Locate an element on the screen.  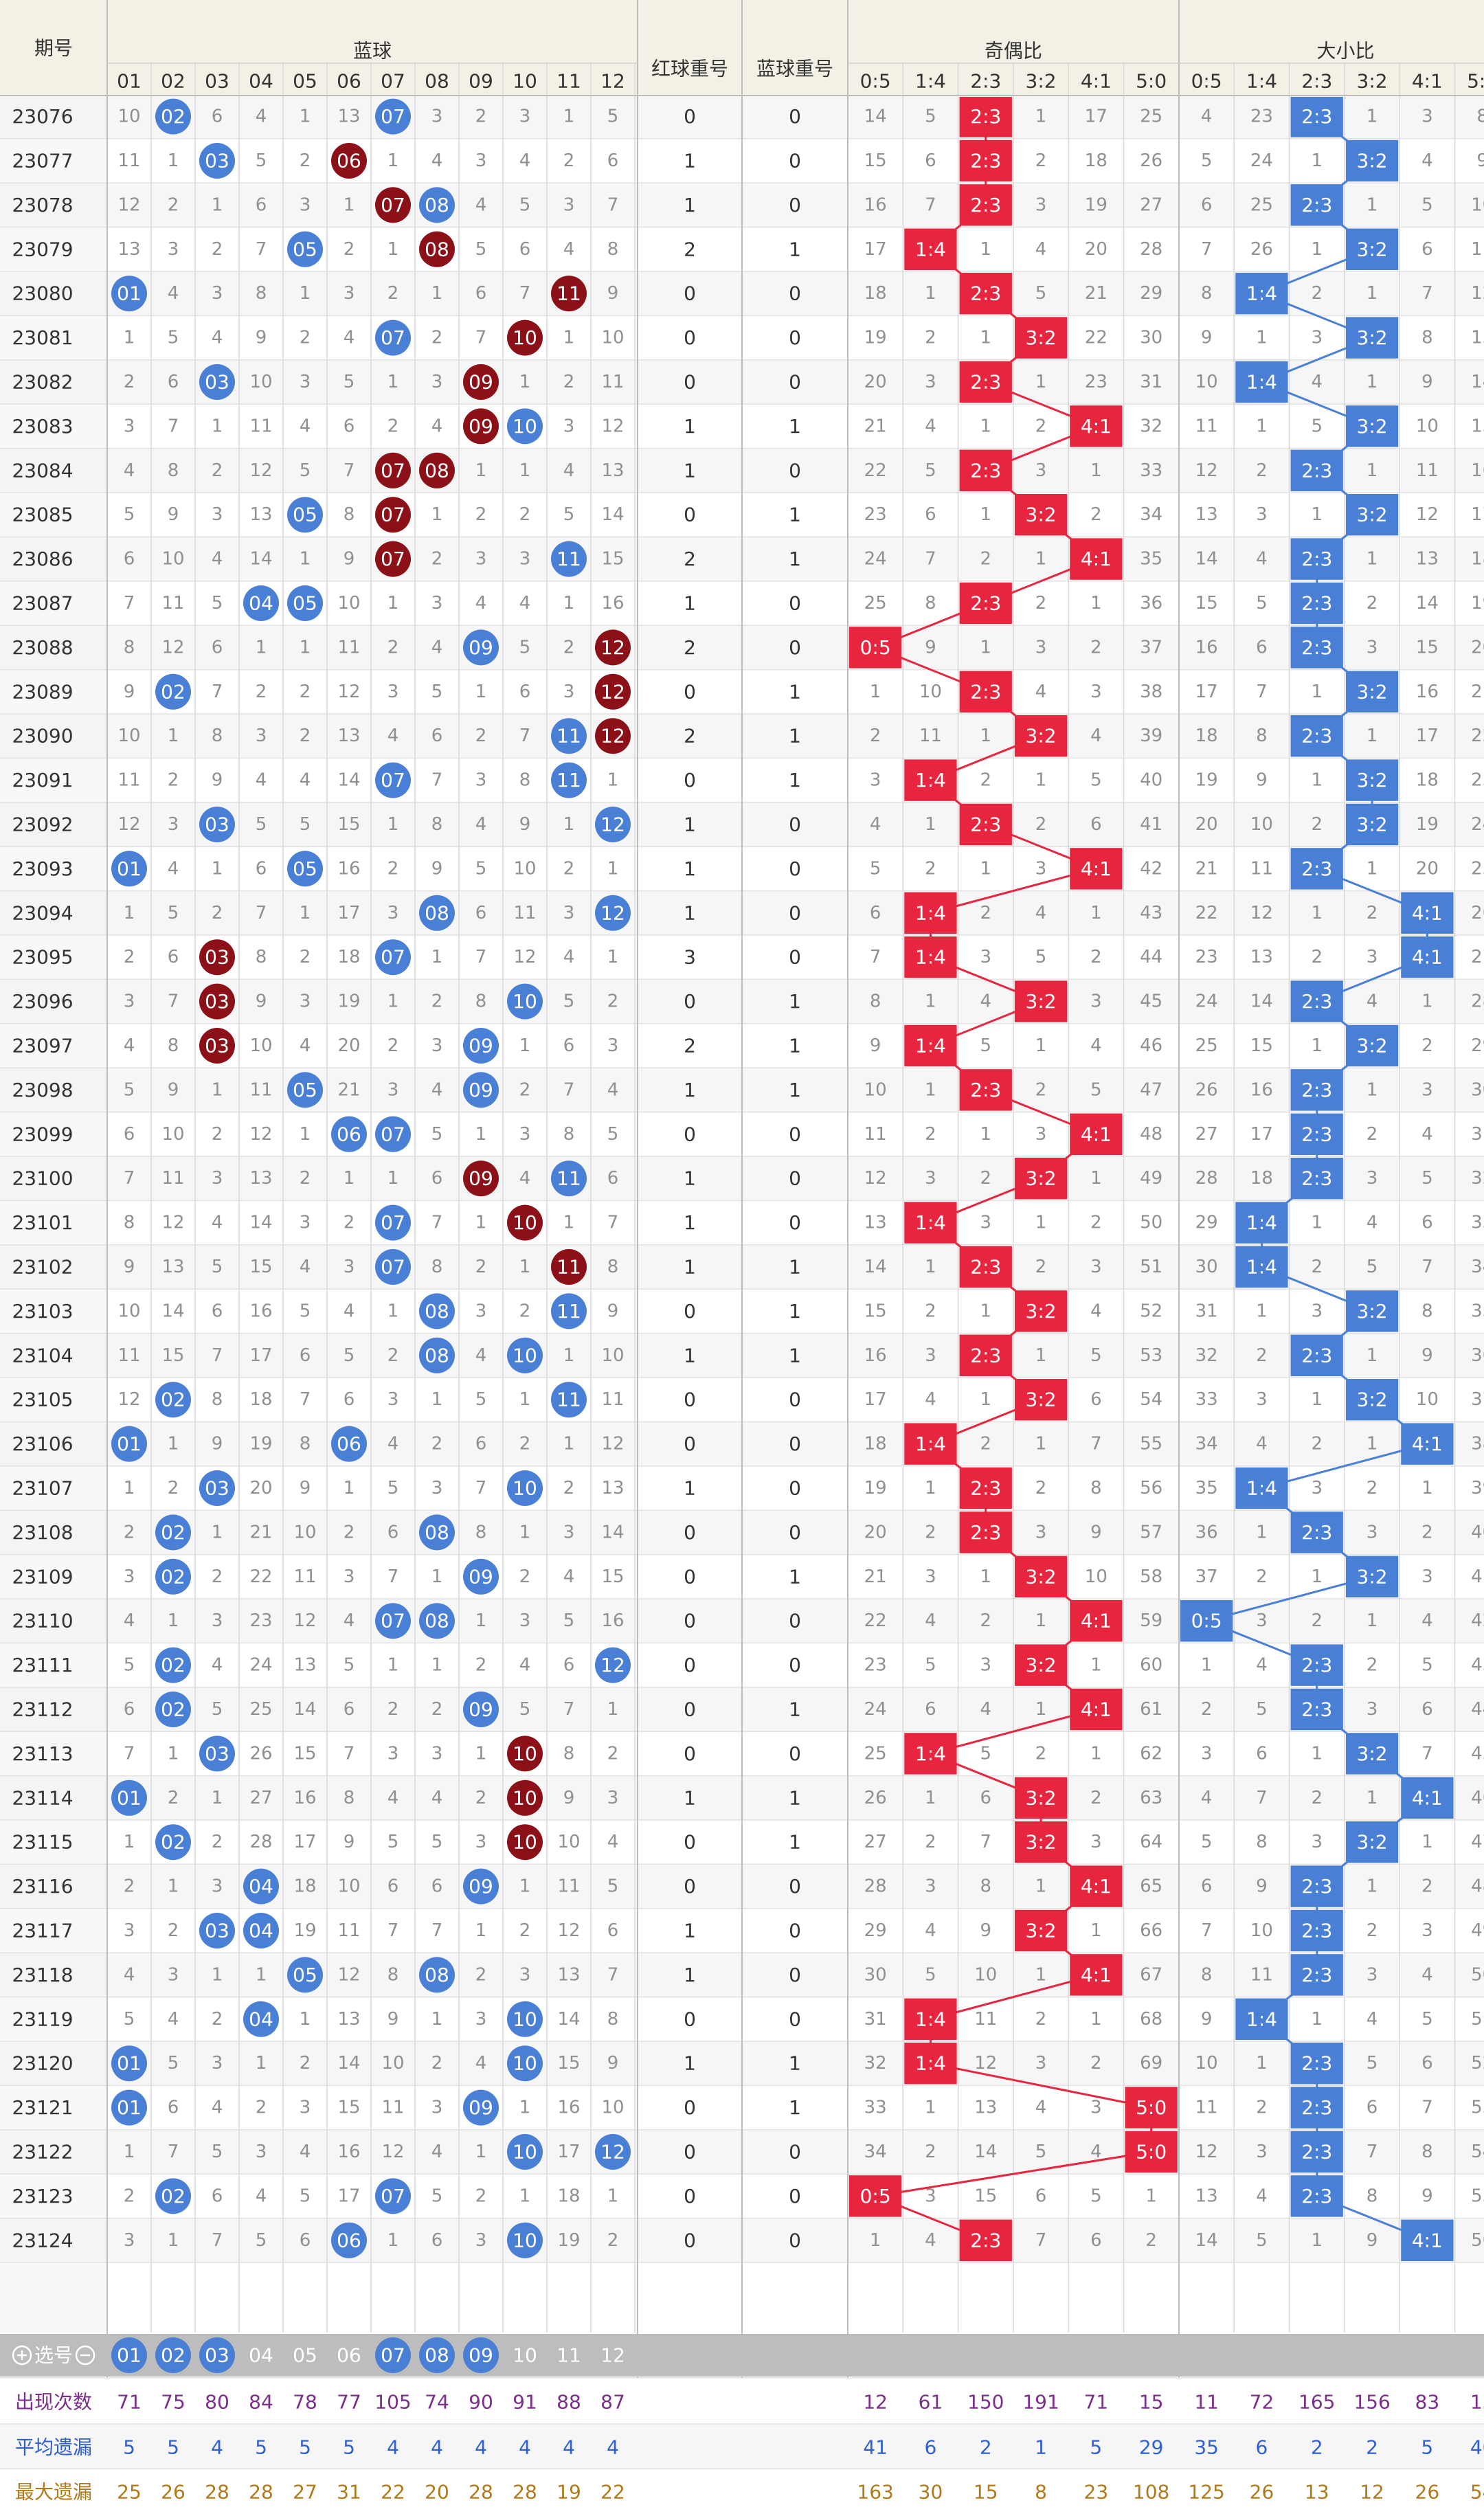
odd-even-miss: 41 is located at coordinates (1151, 824).